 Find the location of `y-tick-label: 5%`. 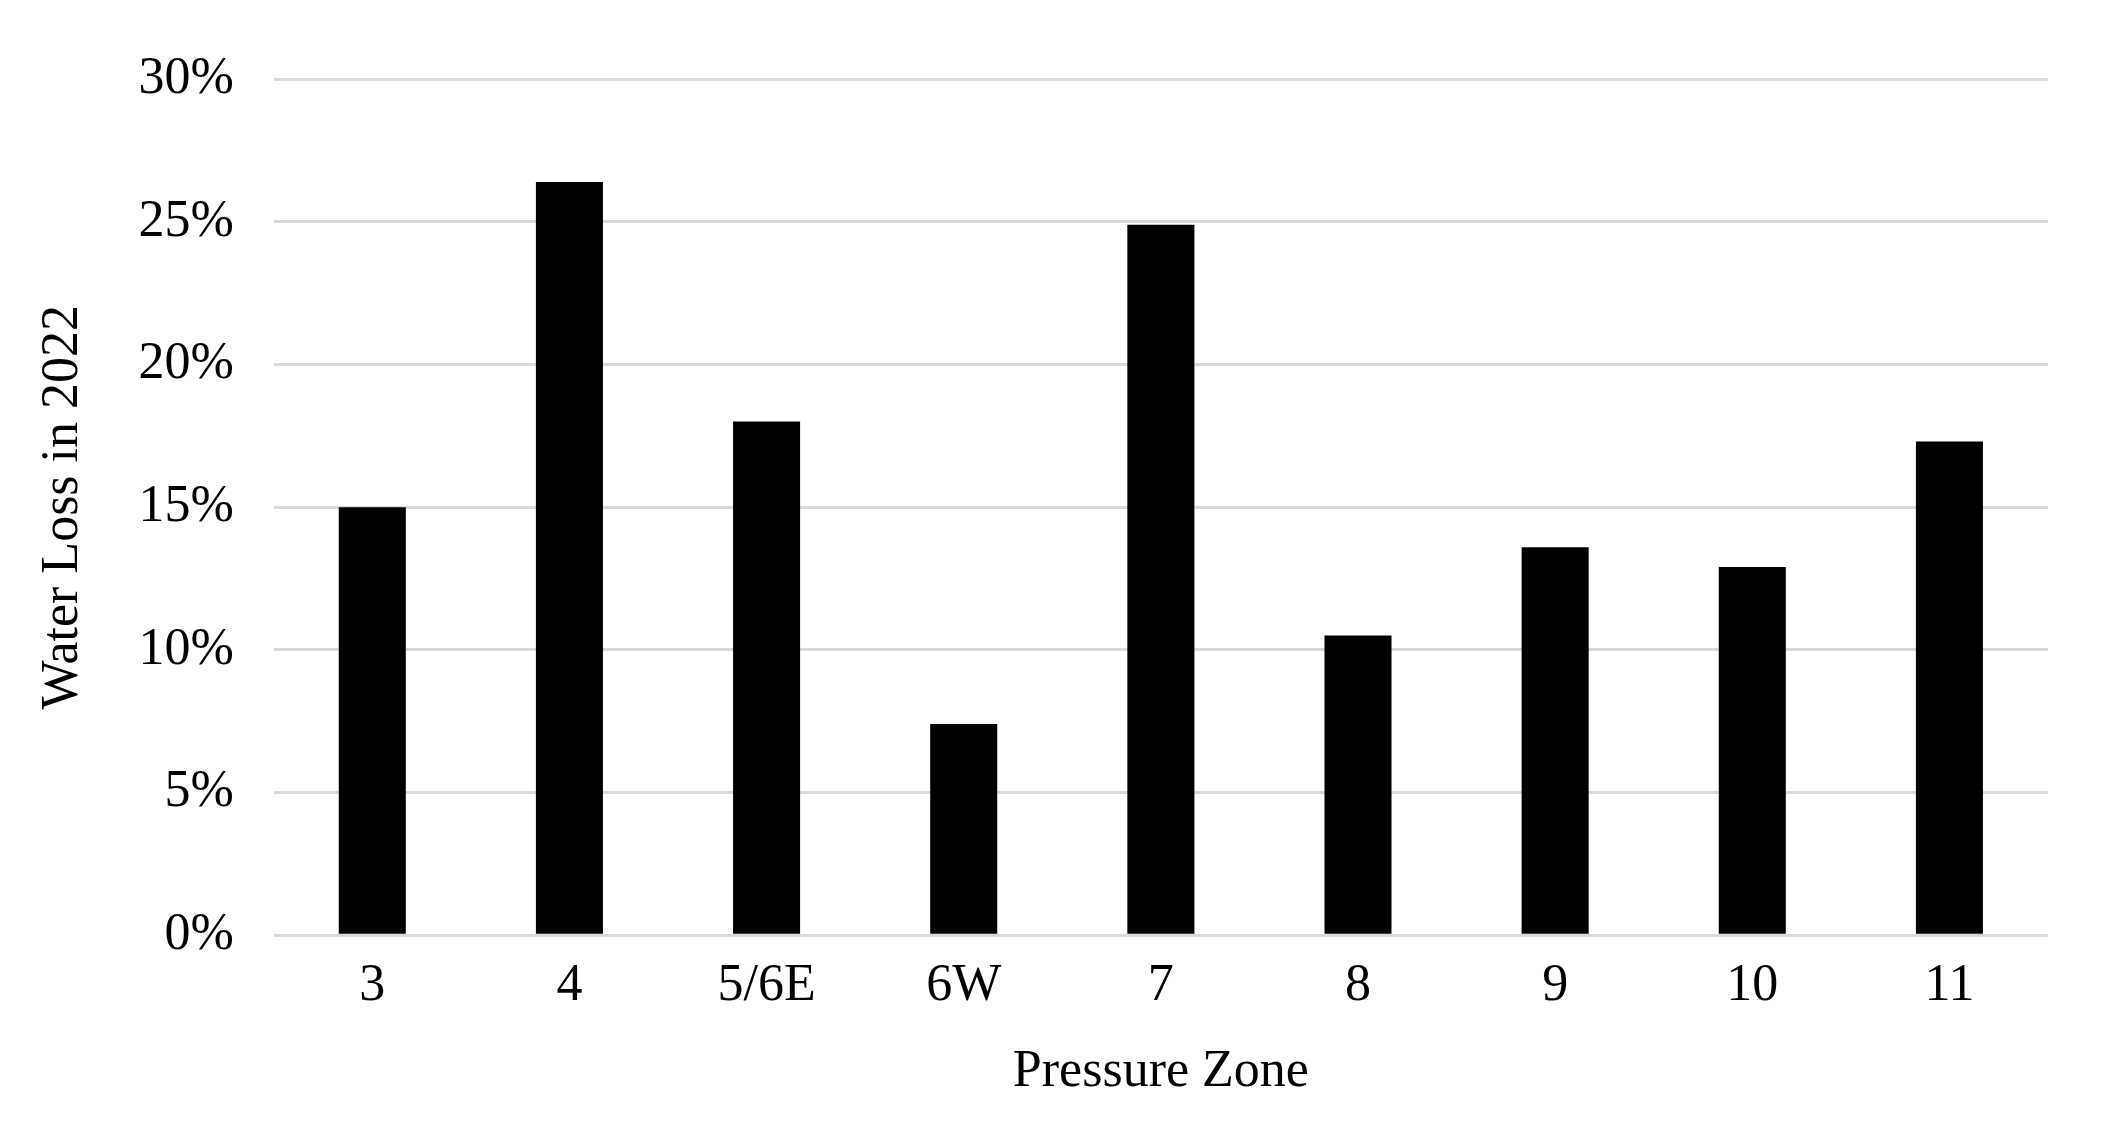

y-tick-label: 5% is located at coordinates (199, 789).